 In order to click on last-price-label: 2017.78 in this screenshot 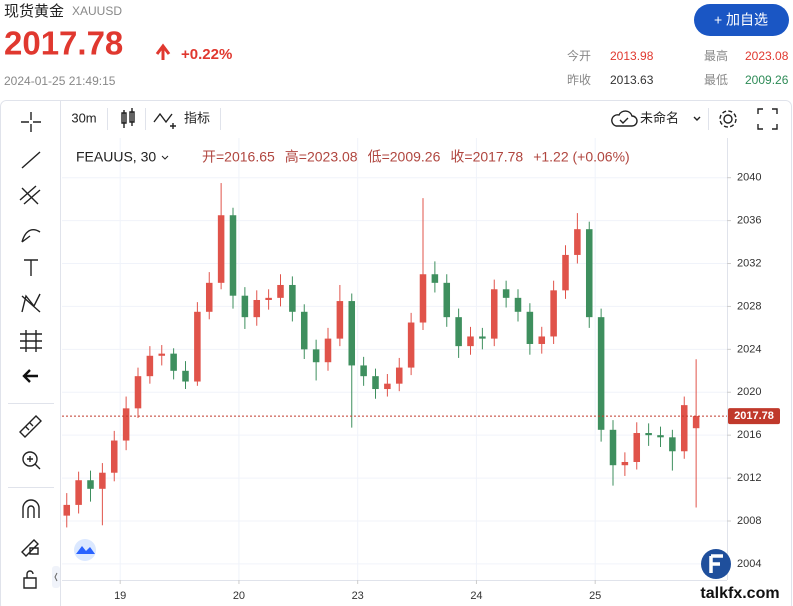, I will do `click(754, 416)`.